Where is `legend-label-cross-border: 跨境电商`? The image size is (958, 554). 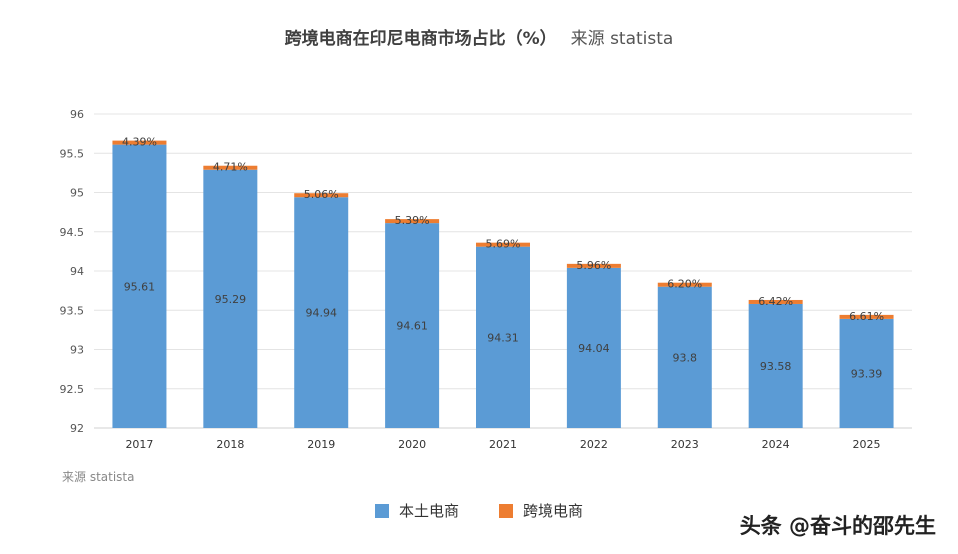 legend-label-cross-border: 跨境电商 is located at coordinates (553, 511).